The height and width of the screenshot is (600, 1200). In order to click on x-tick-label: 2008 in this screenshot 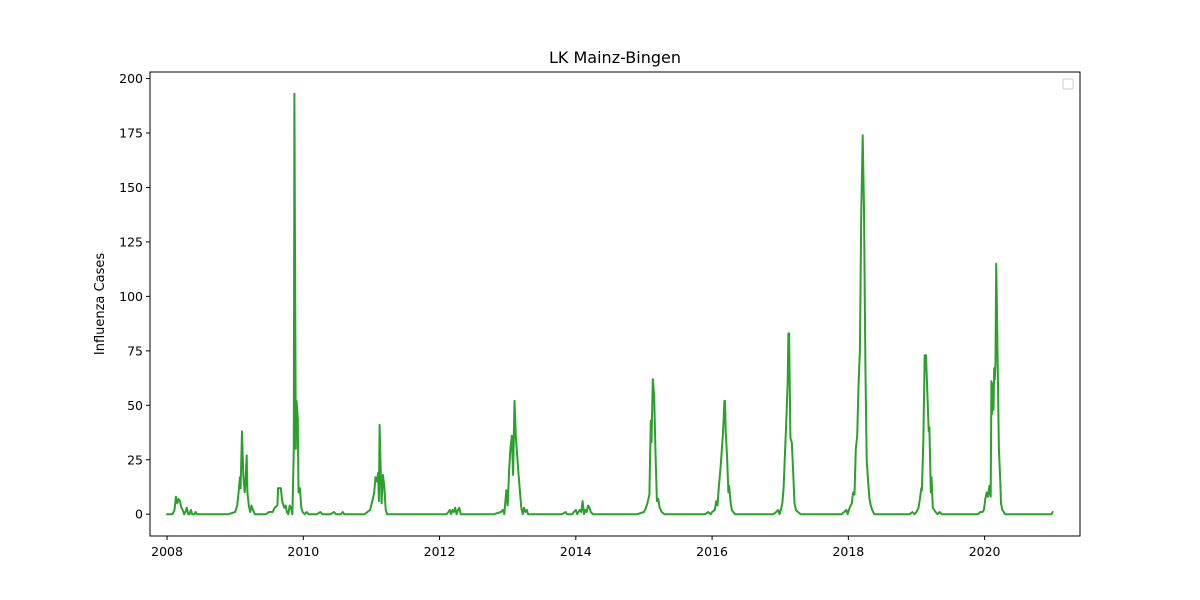, I will do `click(167, 551)`.